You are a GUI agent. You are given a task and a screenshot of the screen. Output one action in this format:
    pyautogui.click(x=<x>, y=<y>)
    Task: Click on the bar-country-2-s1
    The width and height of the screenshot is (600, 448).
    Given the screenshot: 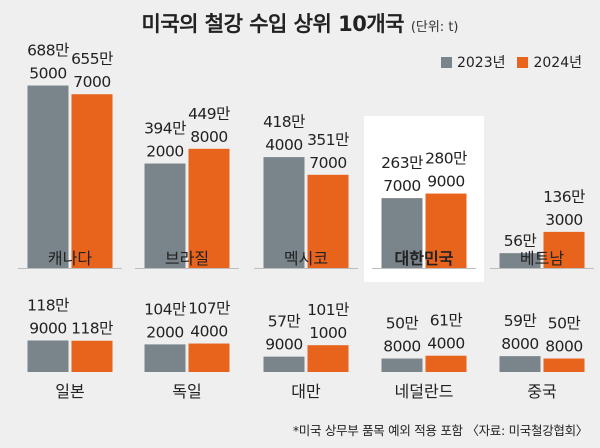 What is the action you would take?
    pyautogui.click(x=328, y=221)
    